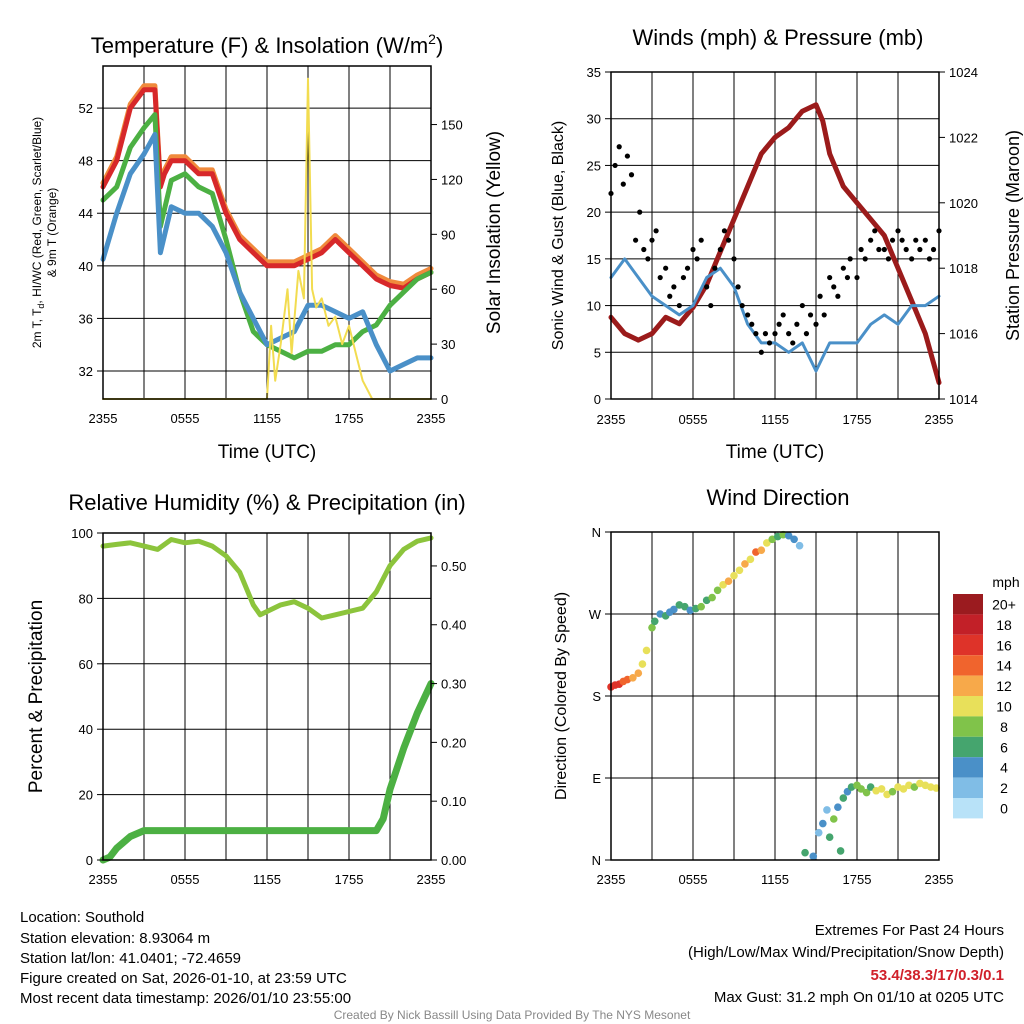 The width and height of the screenshot is (1024, 1024). I want to click on y-tick-label: 60, so click(86, 664).